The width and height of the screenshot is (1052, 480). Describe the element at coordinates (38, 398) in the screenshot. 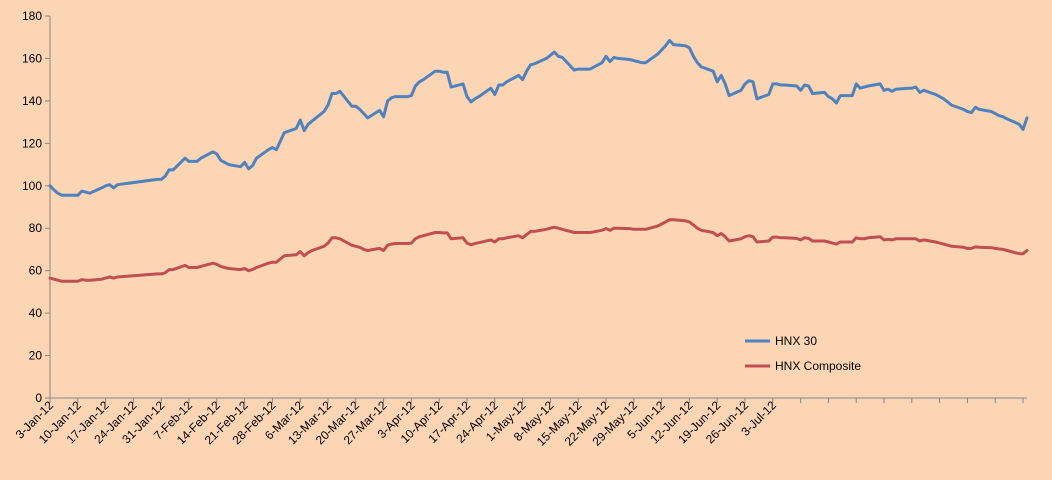

I see `y-tick-label: 0` at that location.